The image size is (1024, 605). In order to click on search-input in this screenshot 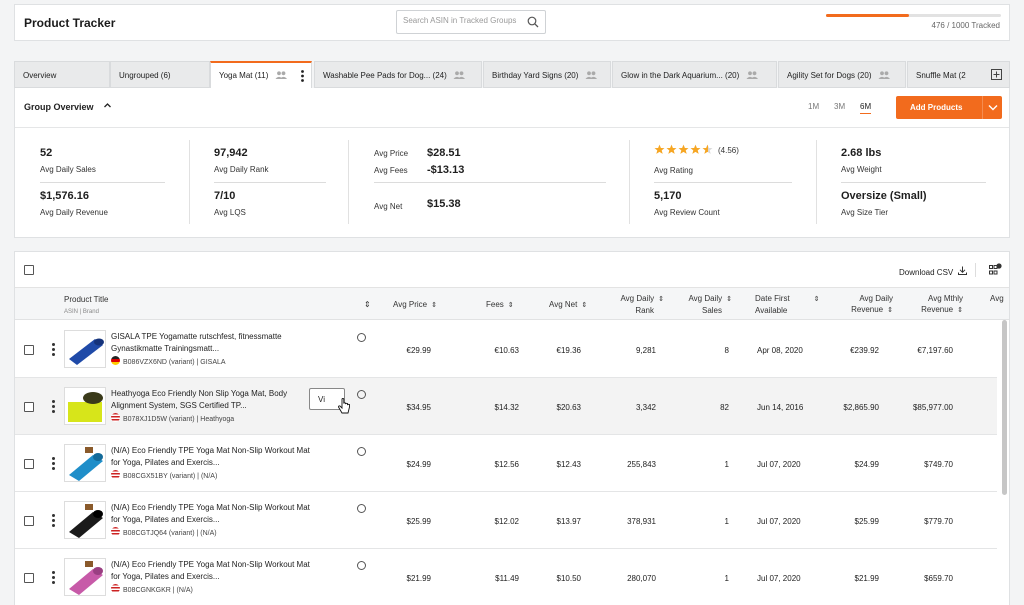, I will do `click(463, 20)`.